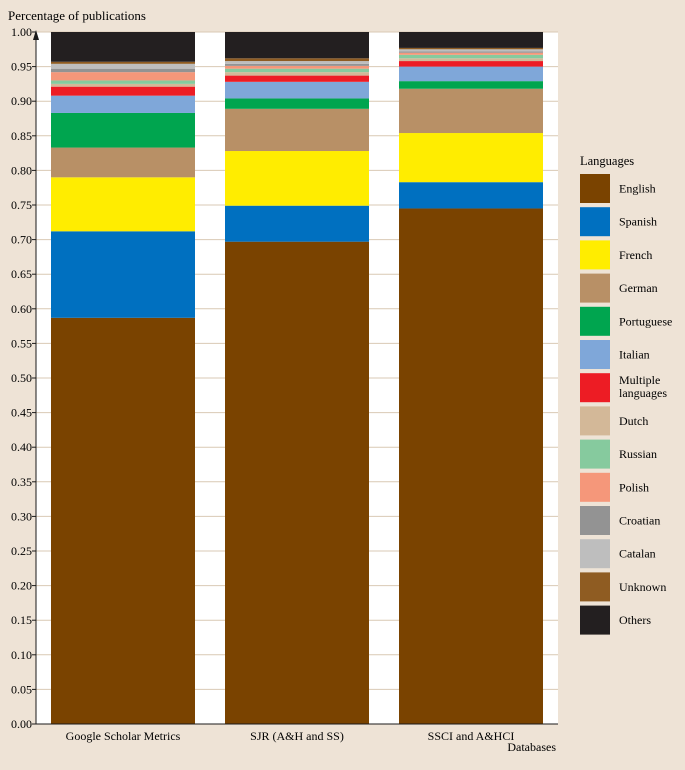  What do you see at coordinates (21, 586) in the screenshot?
I see `y-tick-label: 0.20` at bounding box center [21, 586].